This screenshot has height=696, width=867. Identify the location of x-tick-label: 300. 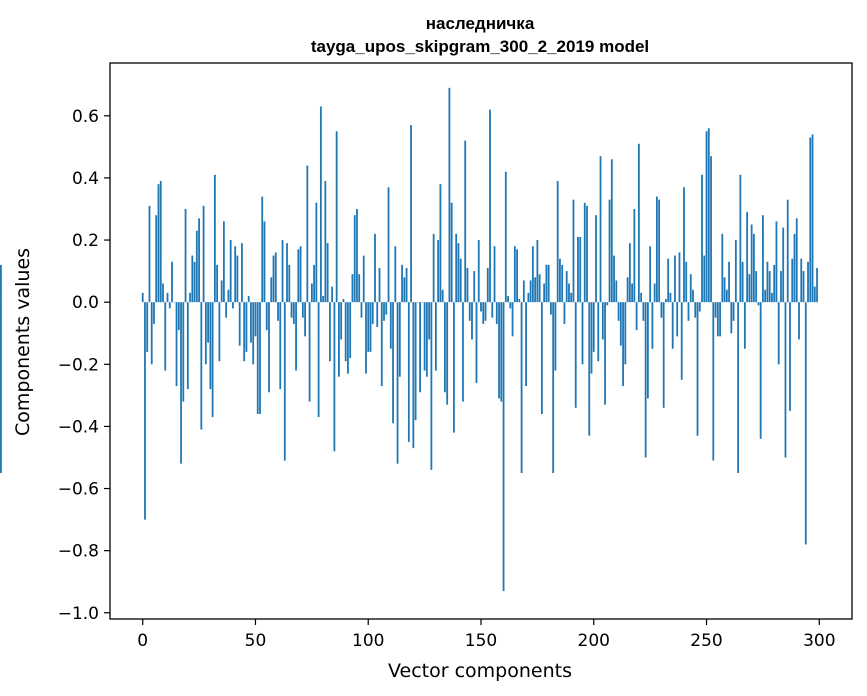
(819, 641).